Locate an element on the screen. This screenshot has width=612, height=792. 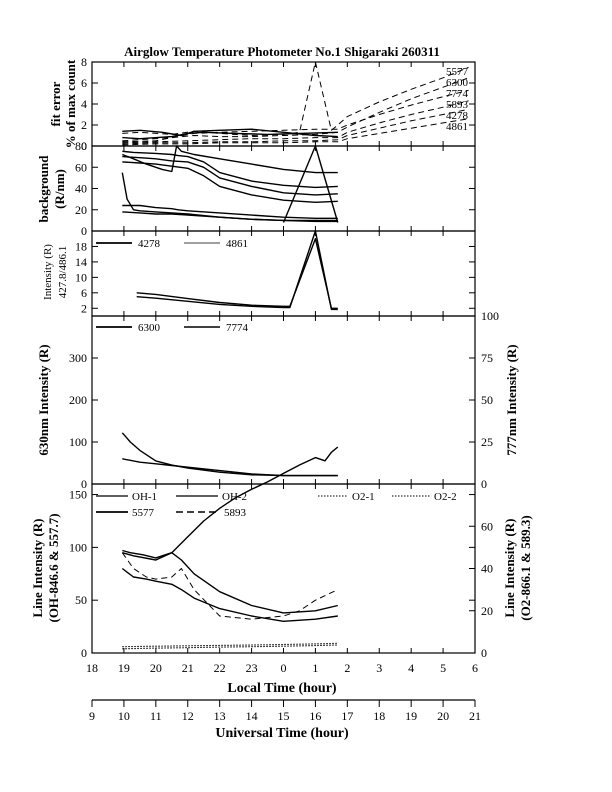
universal-time-tick-label: 16 is located at coordinates (315, 716).